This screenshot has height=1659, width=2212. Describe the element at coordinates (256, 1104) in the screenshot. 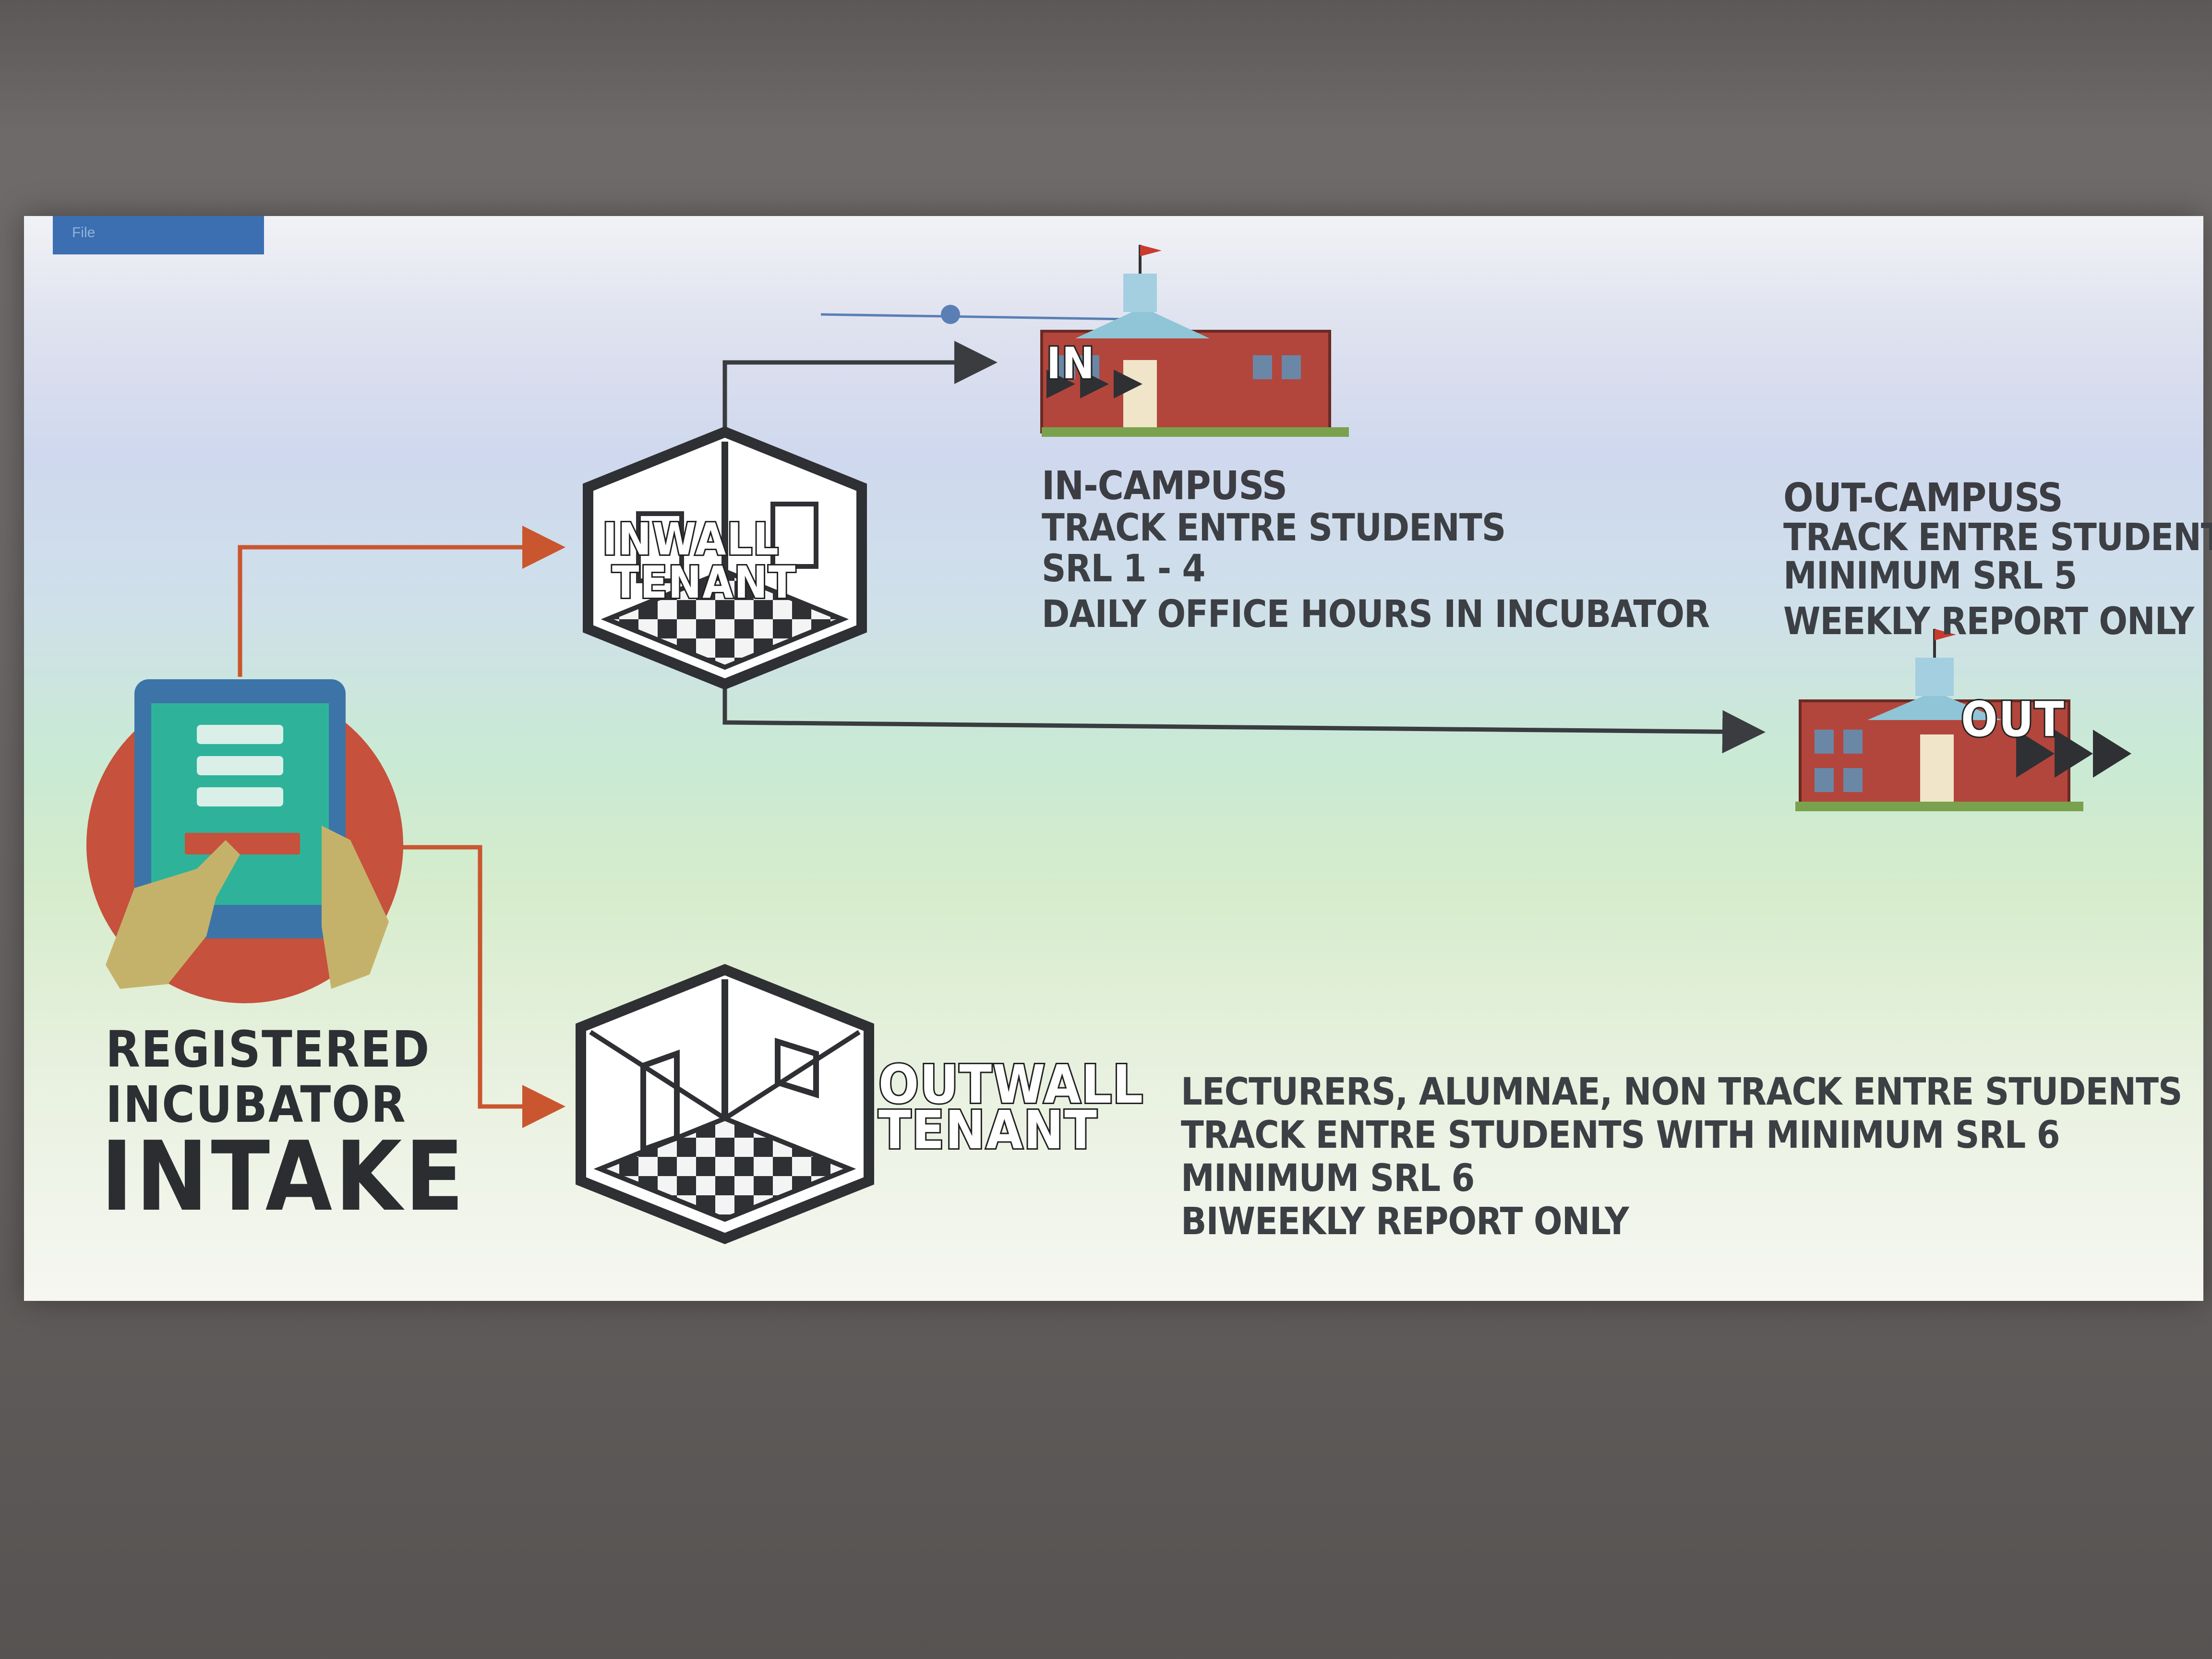

I see `intake-label-line2: INCUBATOR` at that location.